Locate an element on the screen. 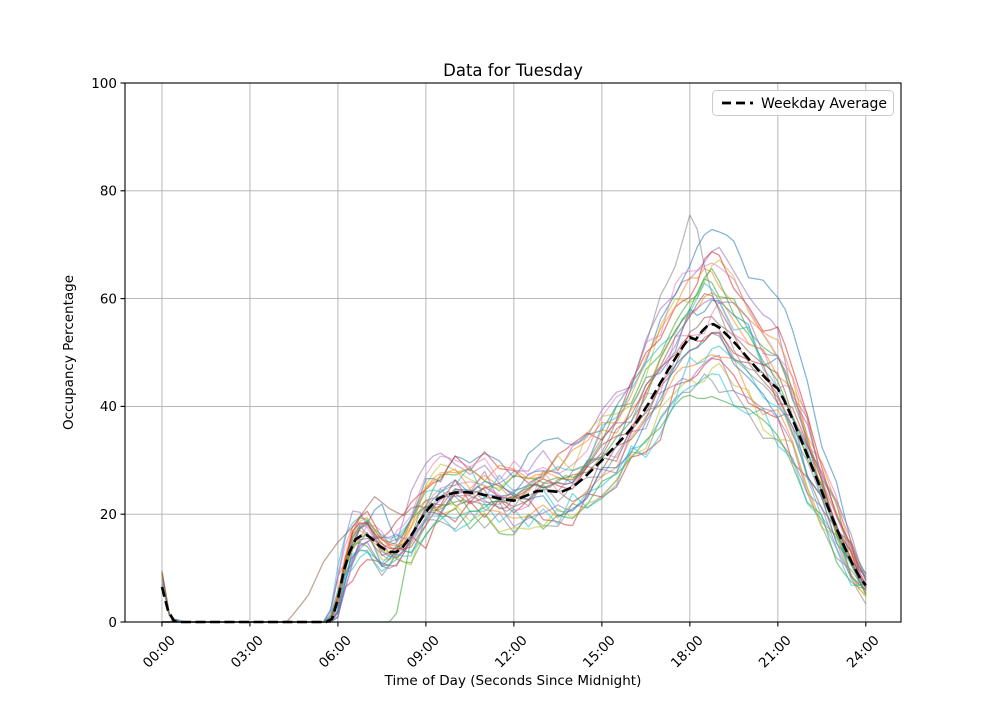 This screenshot has height=704, width=1000. y-axis-label: Occupancy Percentage is located at coordinates (69, 352).